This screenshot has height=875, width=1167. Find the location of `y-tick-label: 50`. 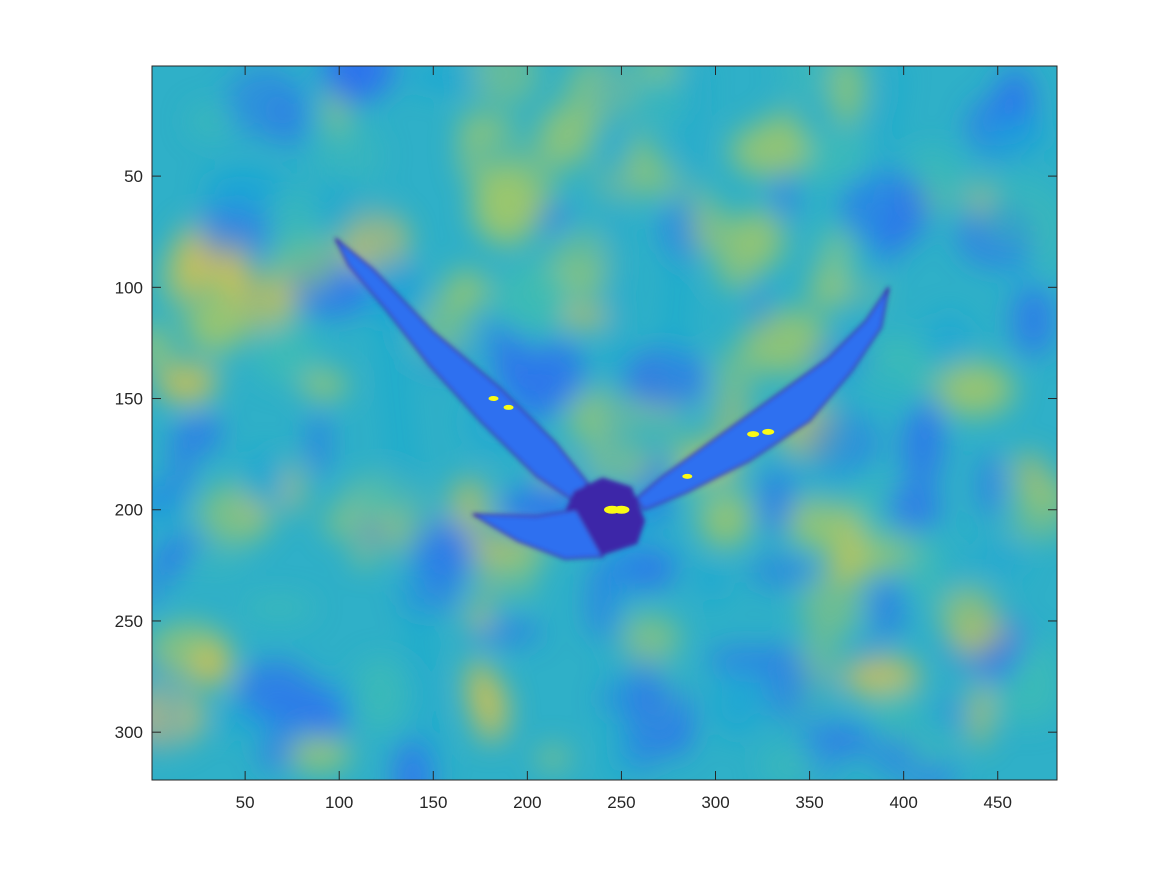

y-tick-label: 50 is located at coordinates (133, 176).